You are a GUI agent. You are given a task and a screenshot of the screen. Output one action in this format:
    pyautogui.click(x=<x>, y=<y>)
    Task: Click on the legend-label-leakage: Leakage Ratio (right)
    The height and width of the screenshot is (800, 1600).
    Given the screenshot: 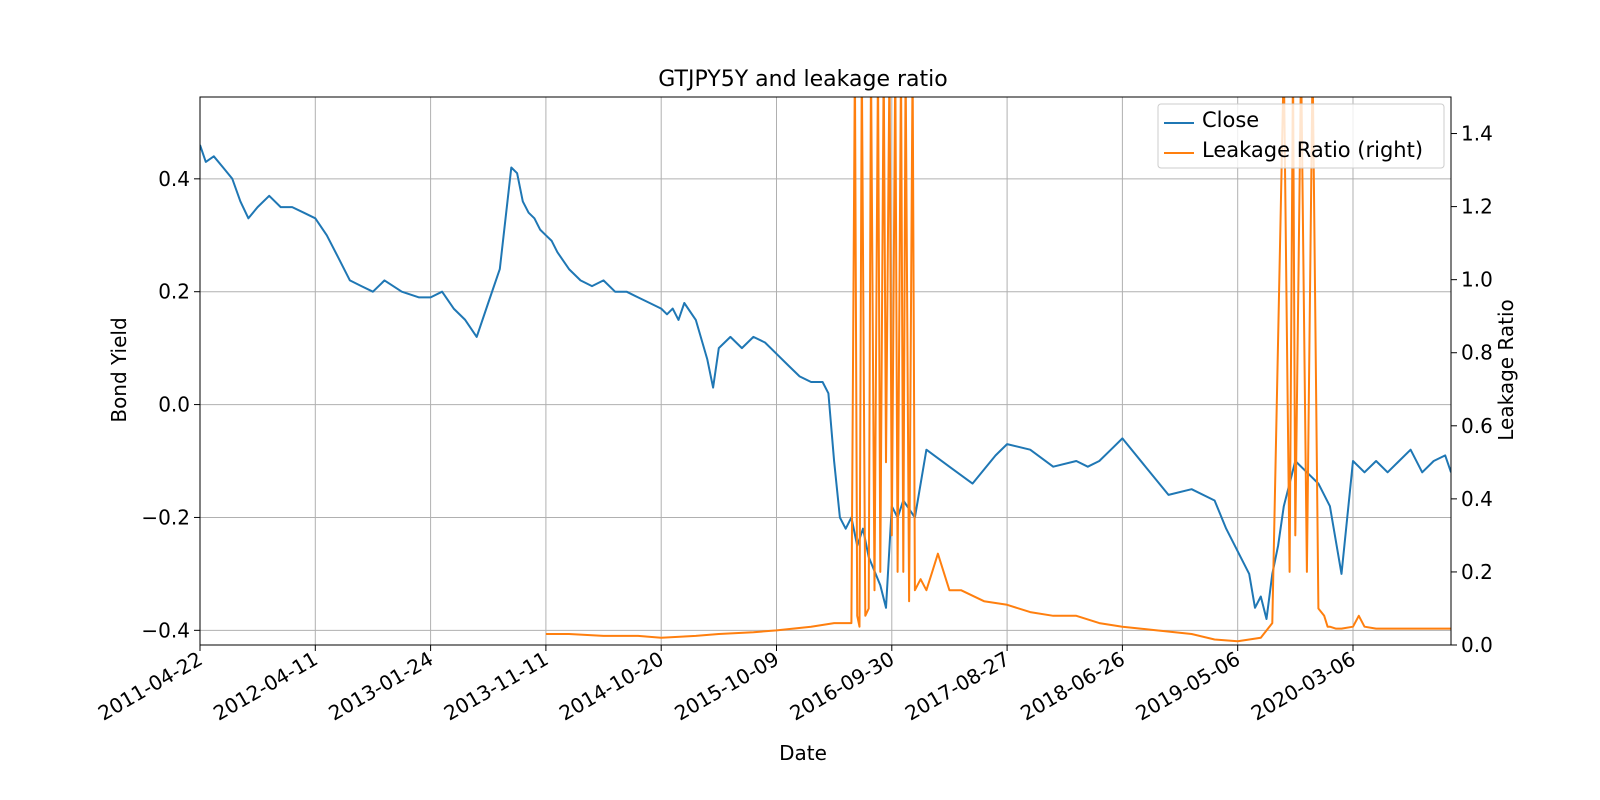 What is the action you would take?
    pyautogui.click(x=1312, y=150)
    